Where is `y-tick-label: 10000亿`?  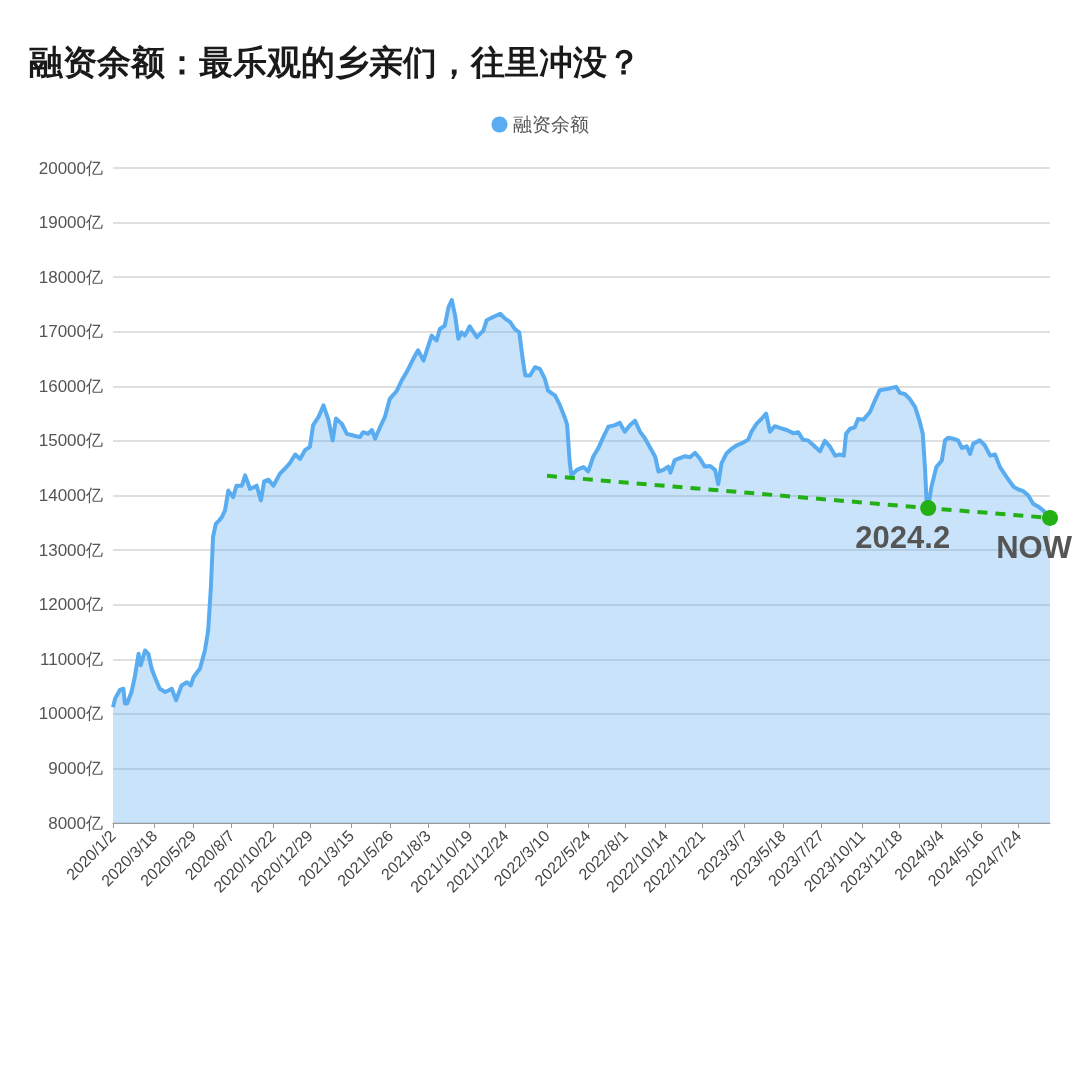
y-tick-label: 10000亿 is located at coordinates (70, 714).